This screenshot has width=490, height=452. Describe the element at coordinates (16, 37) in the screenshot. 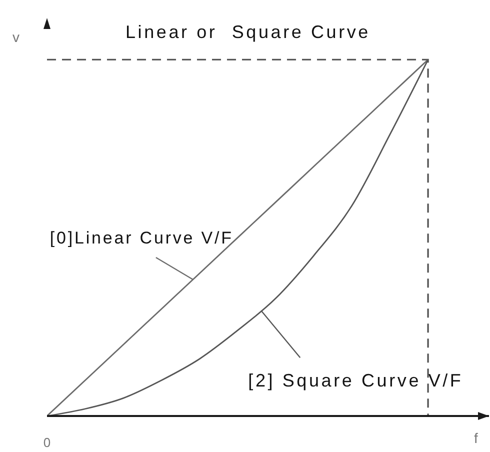

I see `y-axis-title: v` at that location.